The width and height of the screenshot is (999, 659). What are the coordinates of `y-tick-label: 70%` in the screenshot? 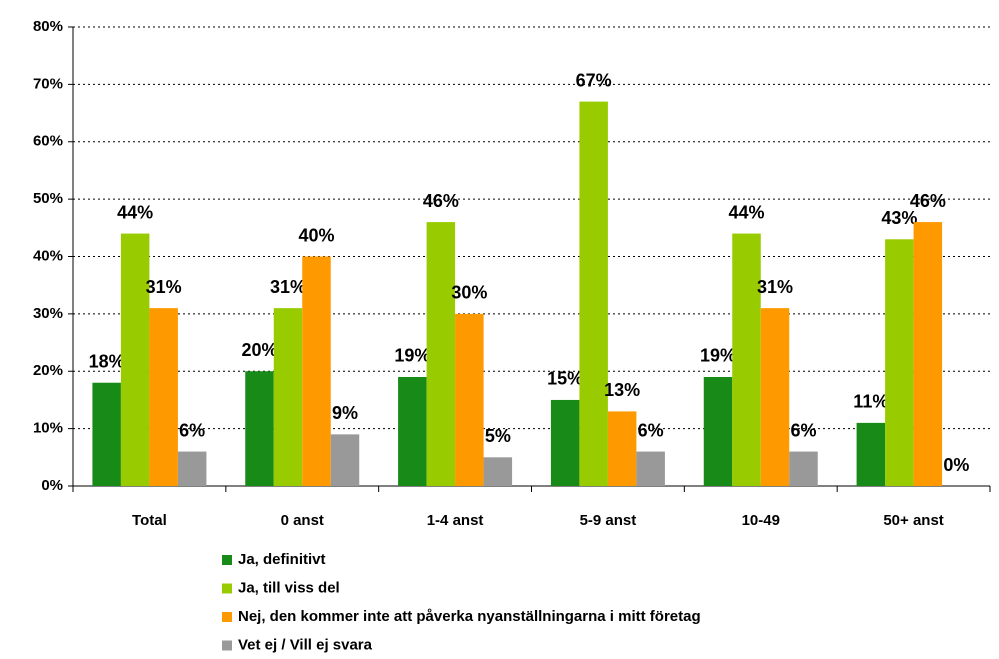 It's located at (48, 83).